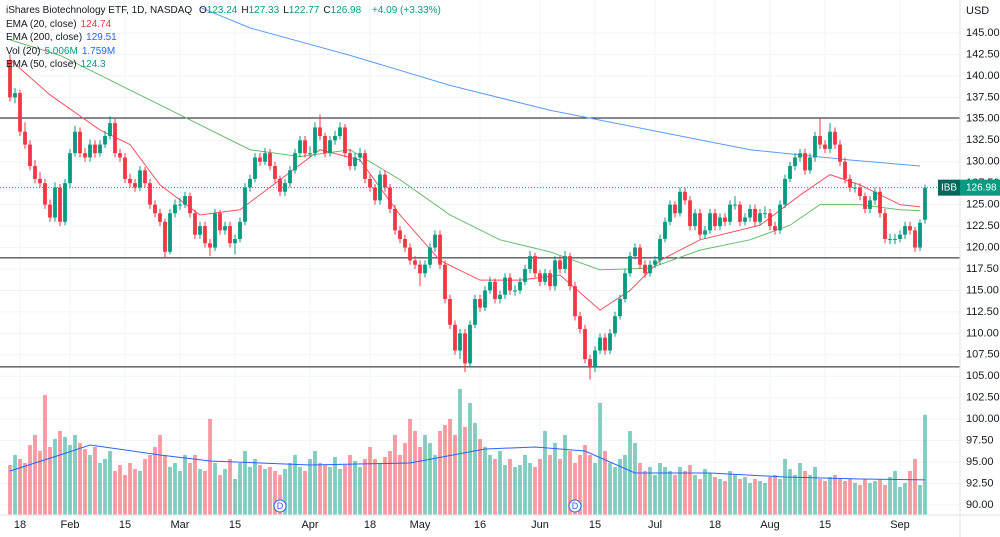 This screenshot has height=537, width=1000. What do you see at coordinates (41, 24) in the screenshot?
I see `indicator-name: EMA (20, close)` at bounding box center [41, 24].